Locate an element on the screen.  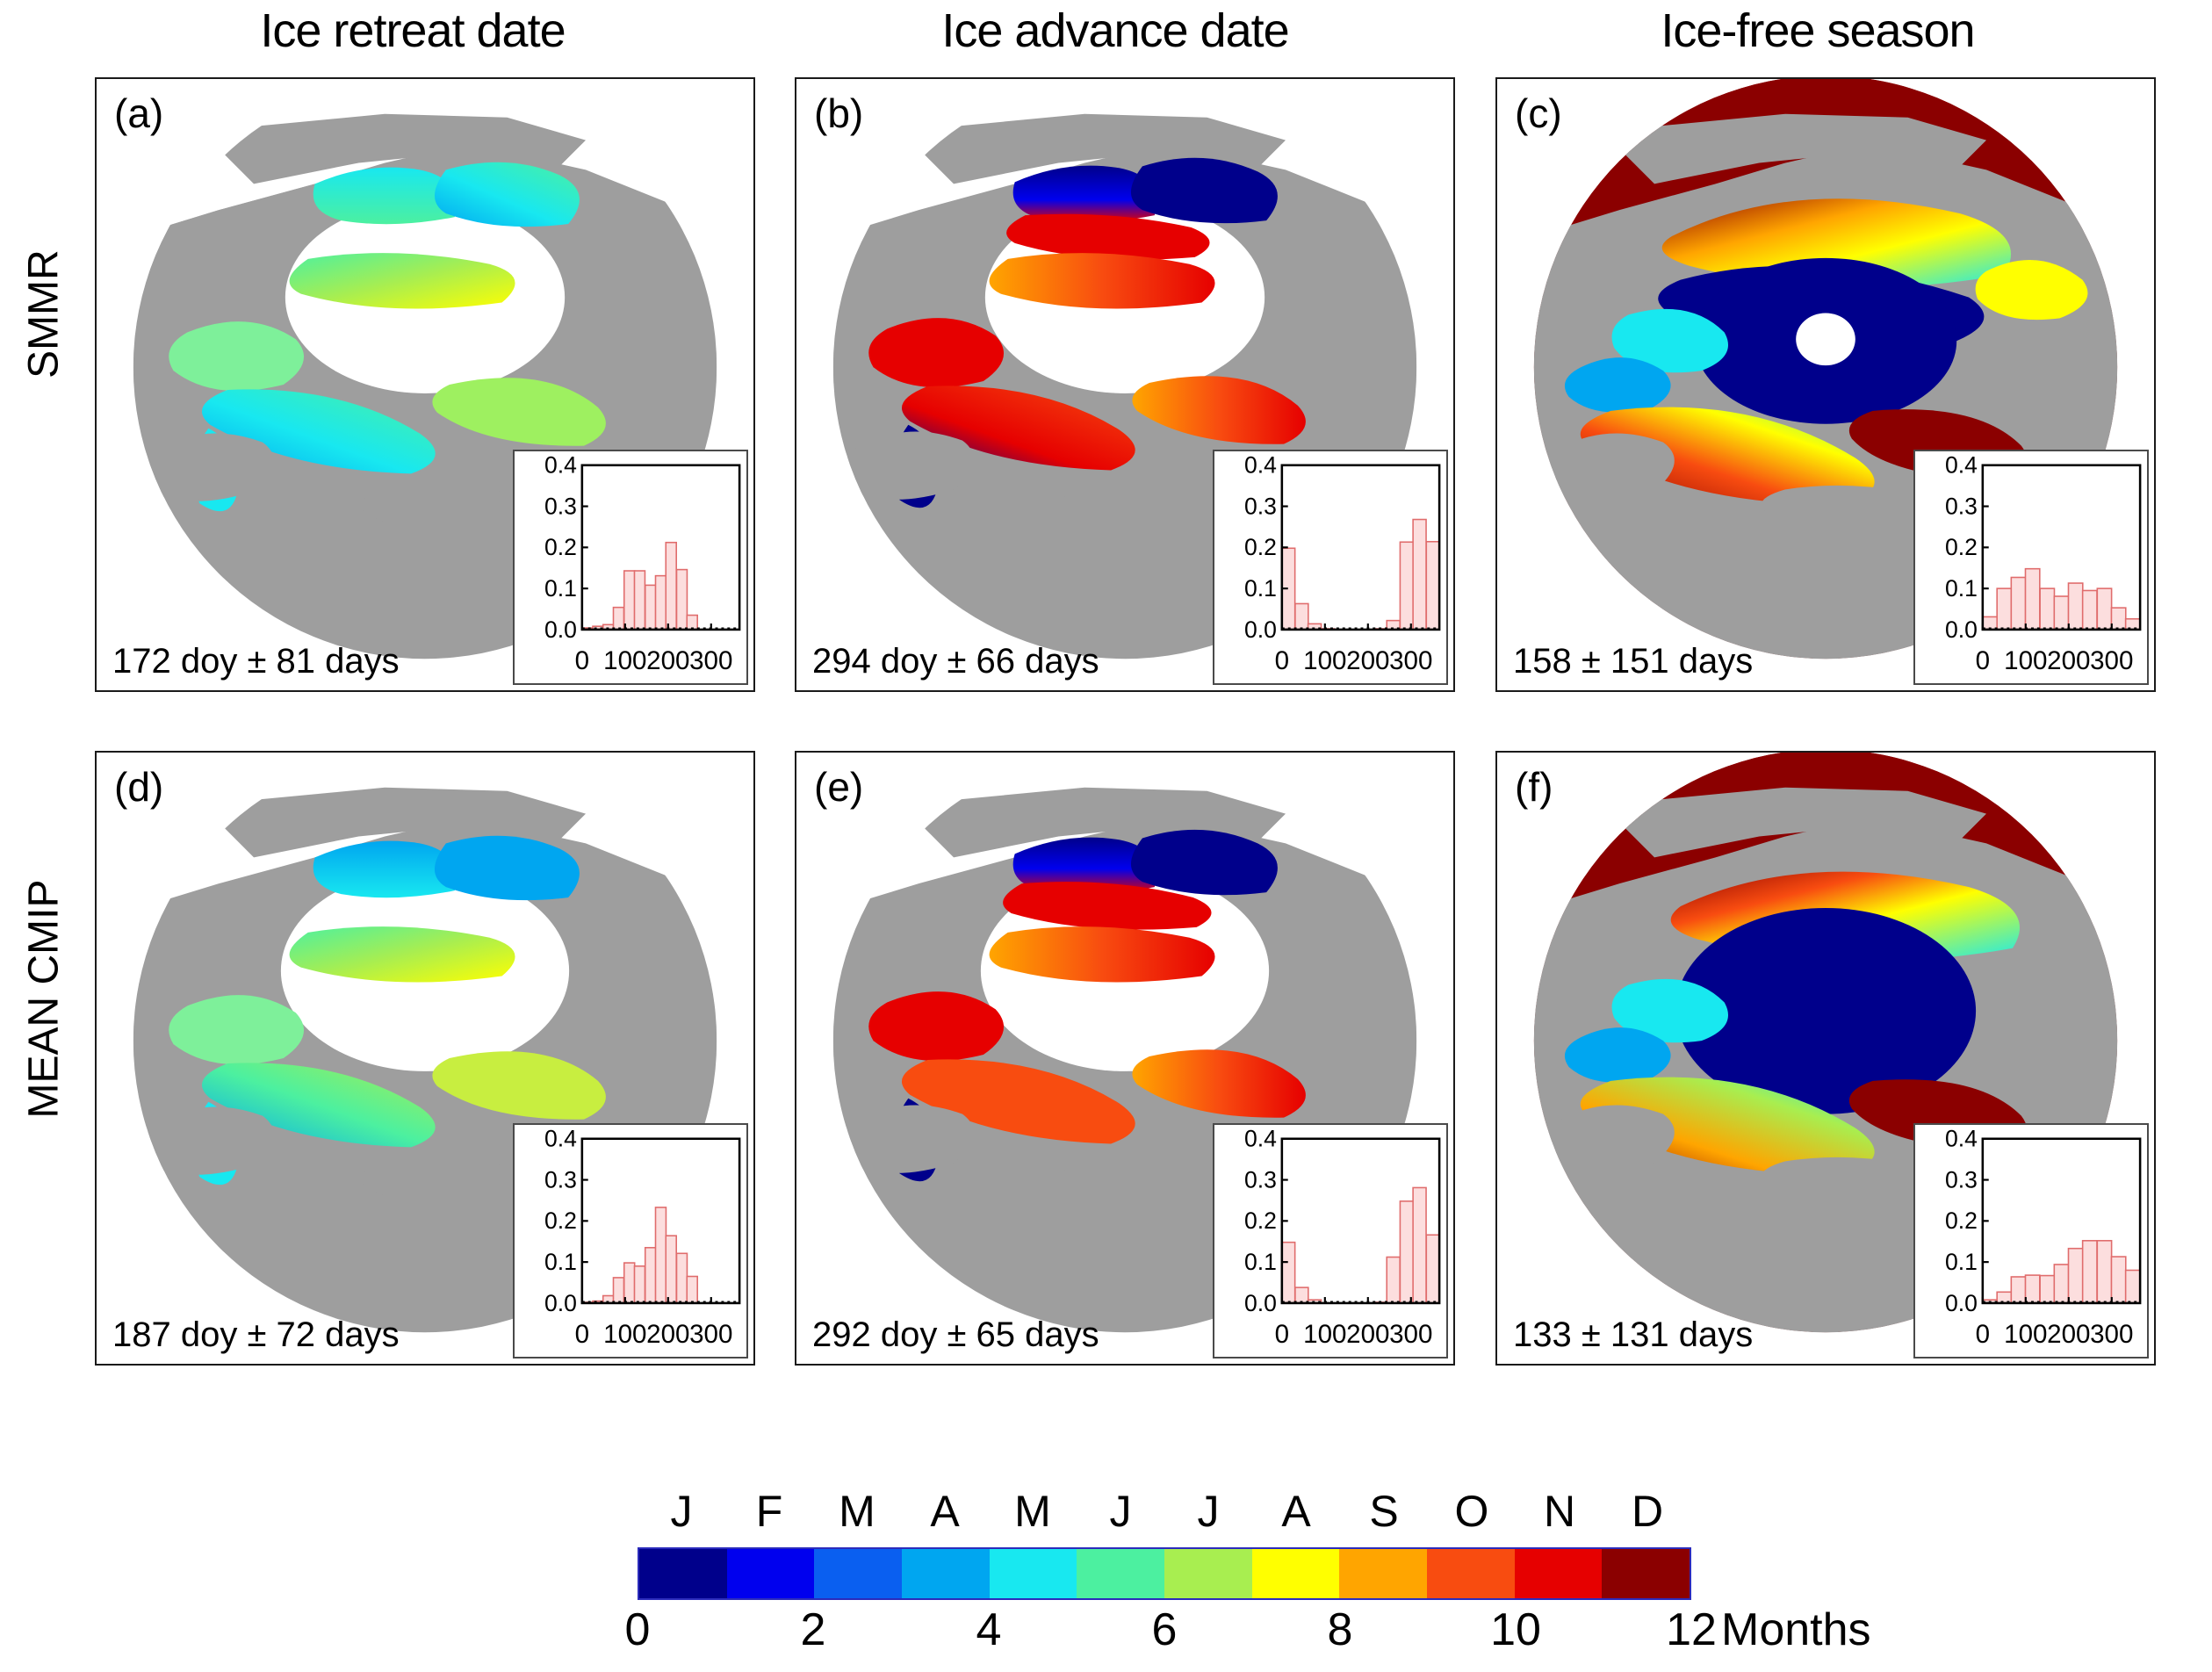
colorbar-tick-4: 4 is located at coordinates (989, 1629).